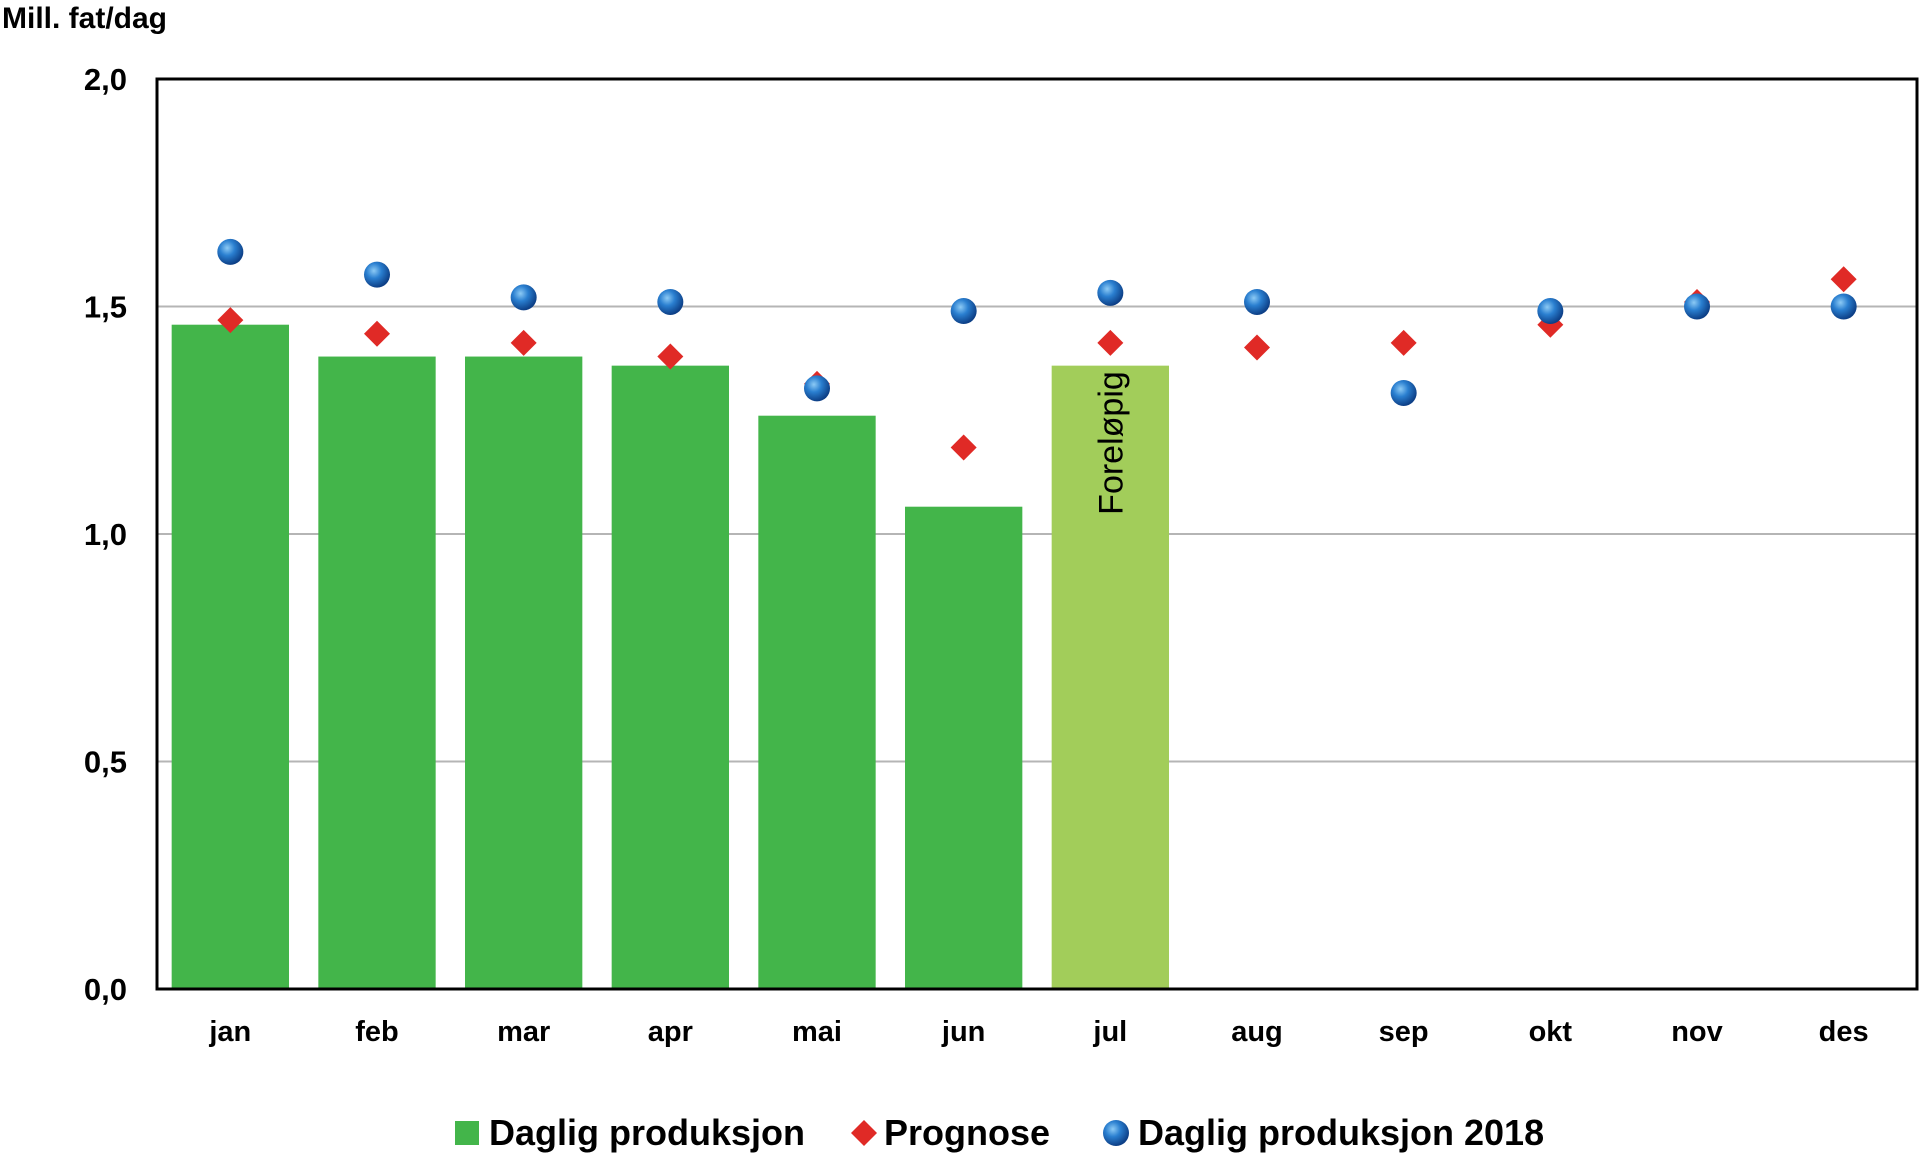  What do you see at coordinates (1037, 322) in the screenshot?
I see `production-2018-markers` at bounding box center [1037, 322].